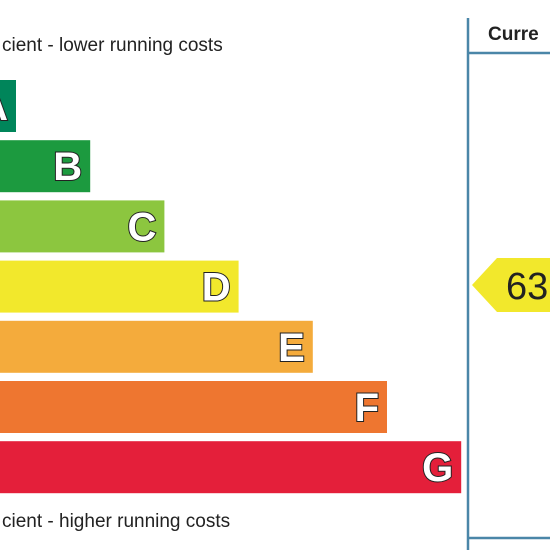  What do you see at coordinates (216, 288) in the screenshot?
I see `band-letter: D` at bounding box center [216, 288].